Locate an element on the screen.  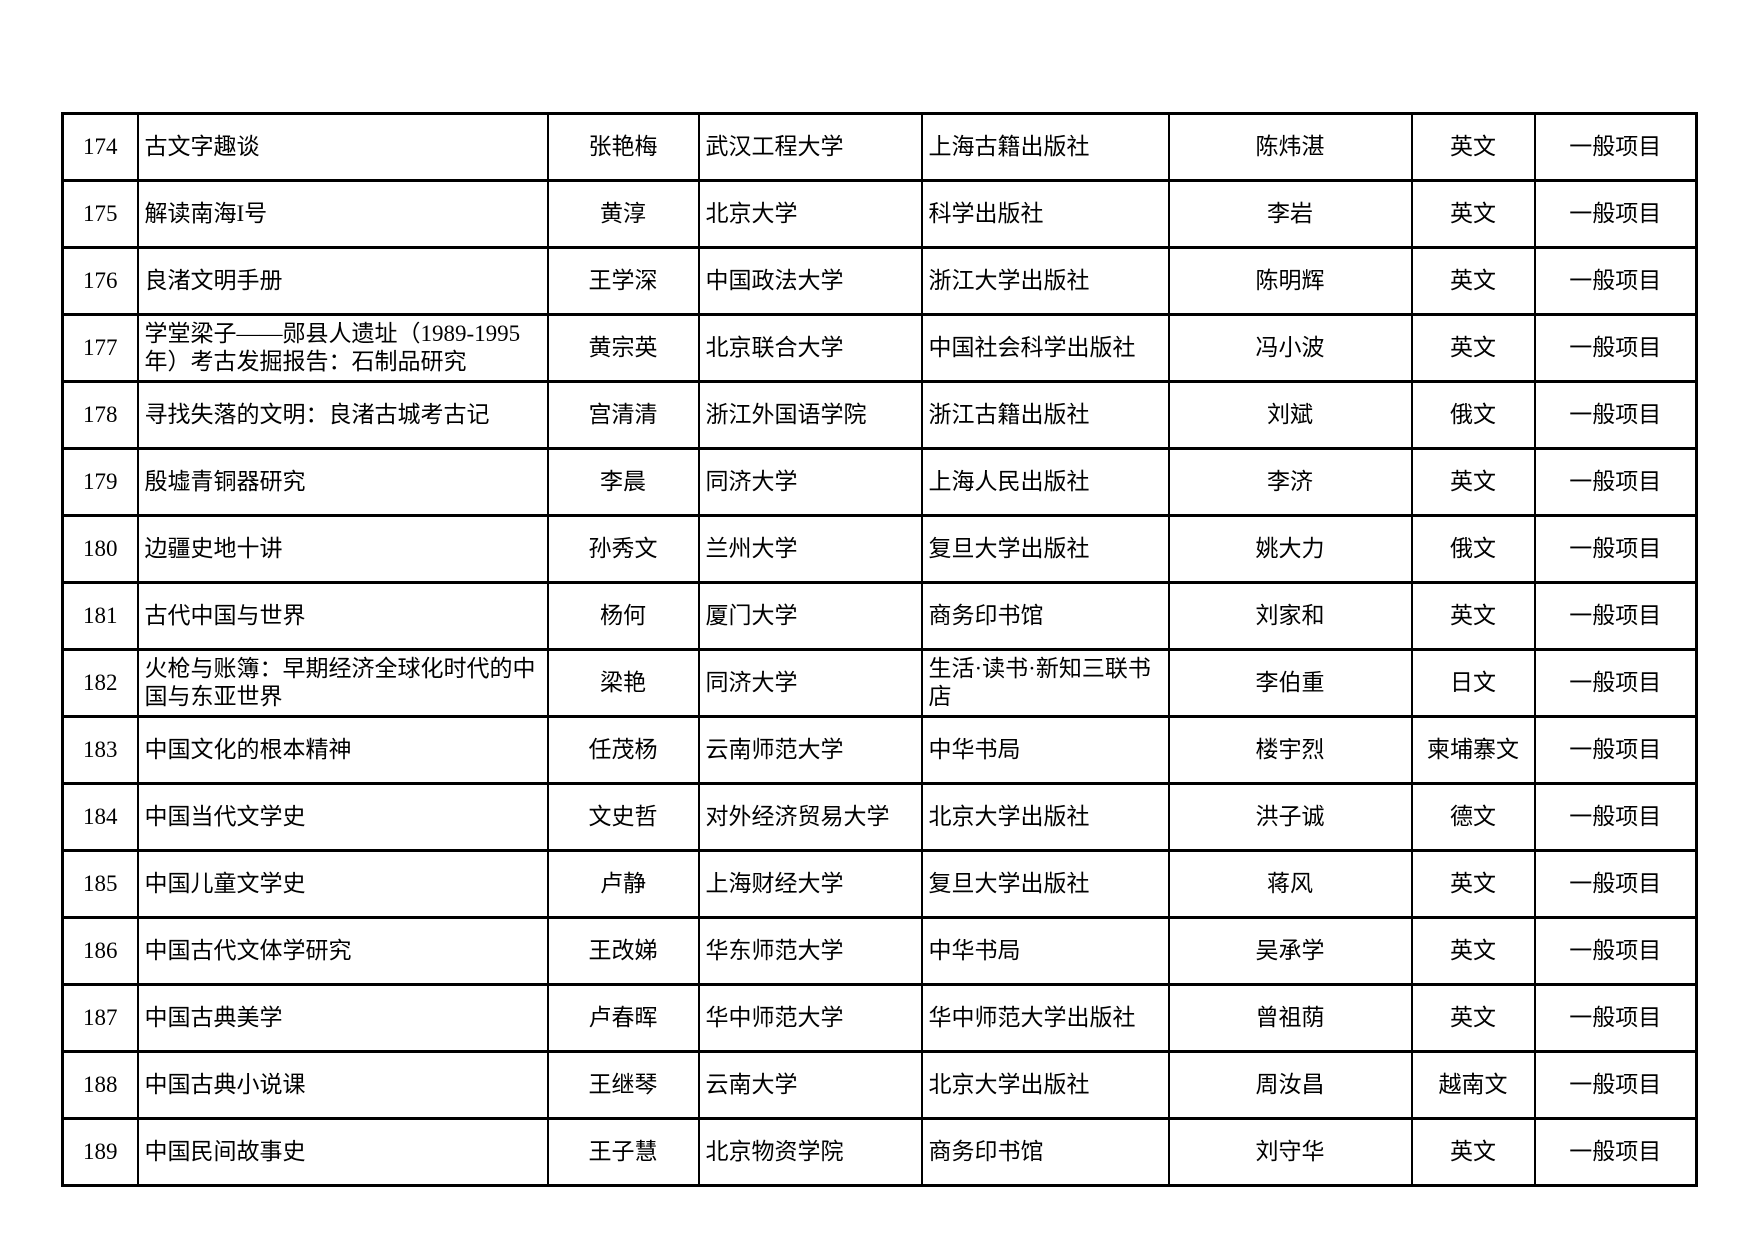
cell-author-name: 蒋风 is located at coordinates (1290, 884).